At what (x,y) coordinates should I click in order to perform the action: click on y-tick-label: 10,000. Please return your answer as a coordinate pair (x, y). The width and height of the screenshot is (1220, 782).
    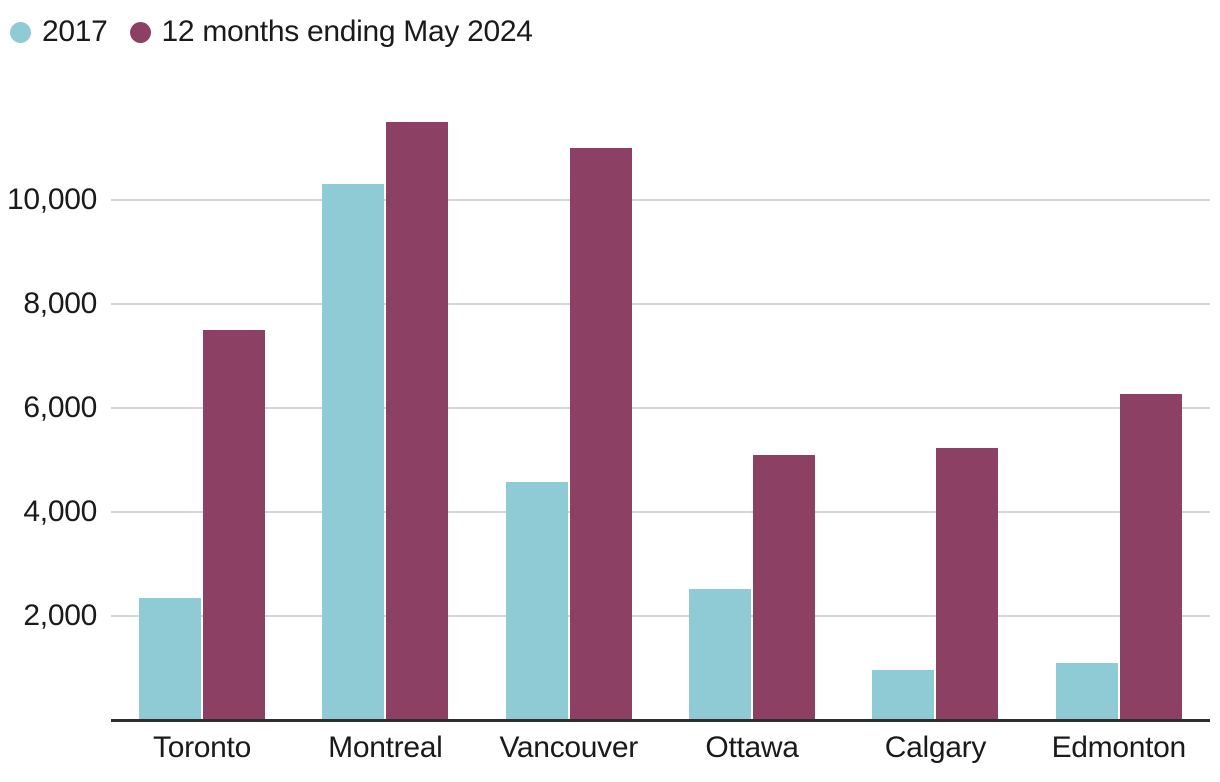
    Looking at the image, I should click on (52, 199).